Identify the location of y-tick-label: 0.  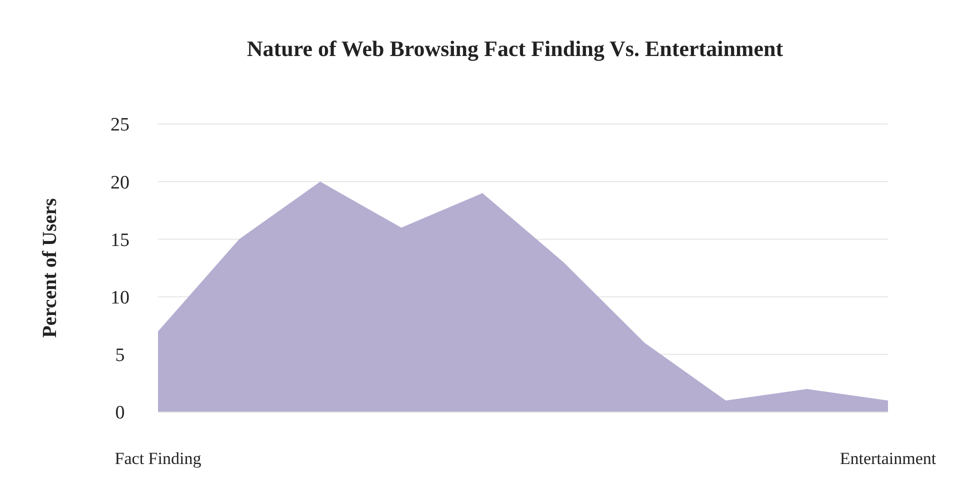
(120, 413).